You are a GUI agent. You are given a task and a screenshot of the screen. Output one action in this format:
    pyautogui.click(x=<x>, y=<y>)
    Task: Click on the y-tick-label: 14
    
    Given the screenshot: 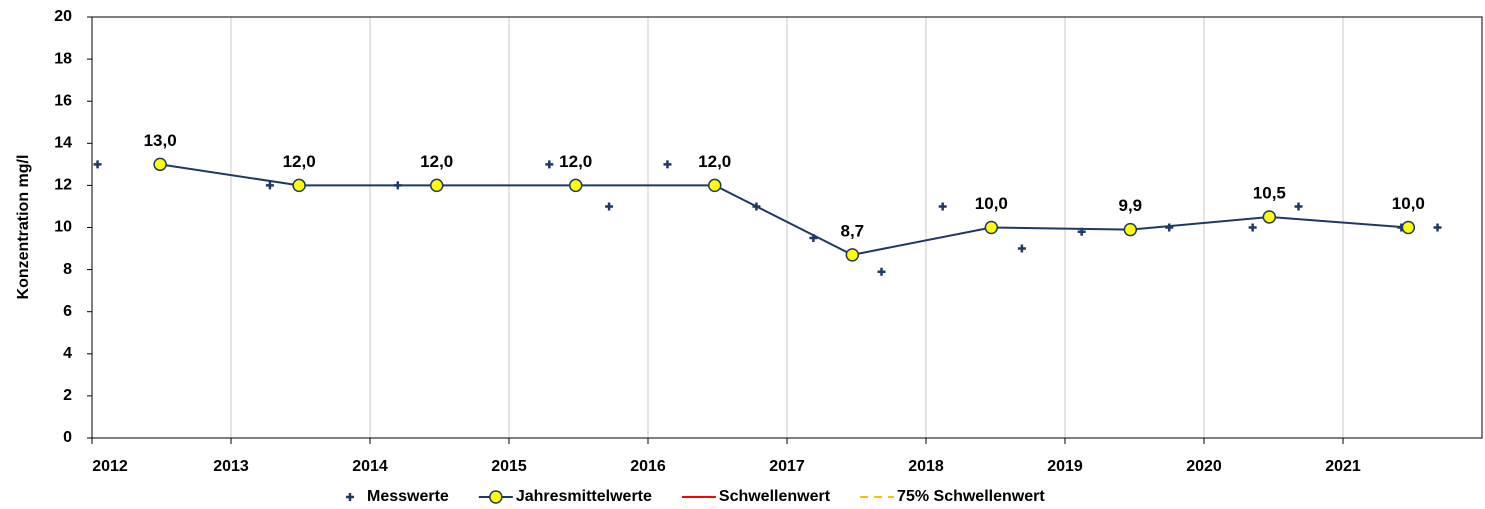 What is the action you would take?
    pyautogui.click(x=63, y=143)
    